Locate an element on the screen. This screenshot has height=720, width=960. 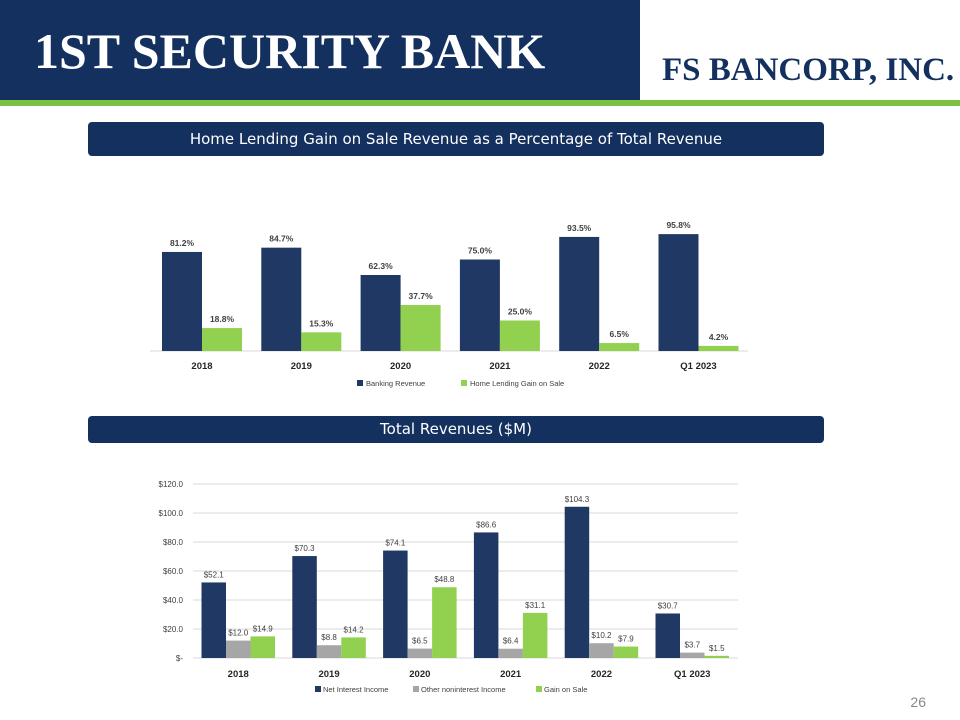
chart2-category-label: 2021 is located at coordinates (511, 674).